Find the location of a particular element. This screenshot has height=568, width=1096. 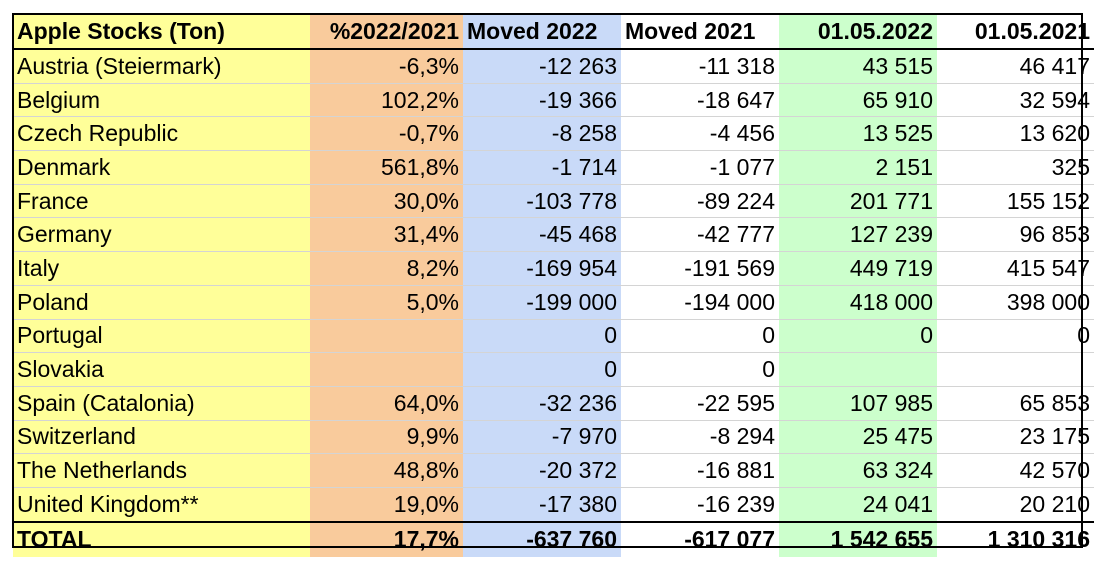

cell-country: Denmark is located at coordinates (161, 167).